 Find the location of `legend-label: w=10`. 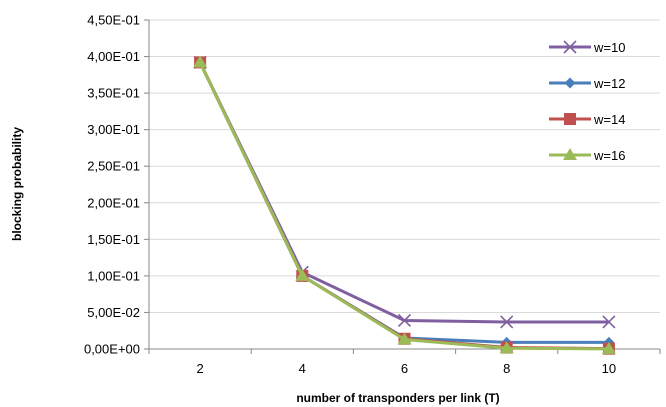

legend-label: w=10 is located at coordinates (609, 47).